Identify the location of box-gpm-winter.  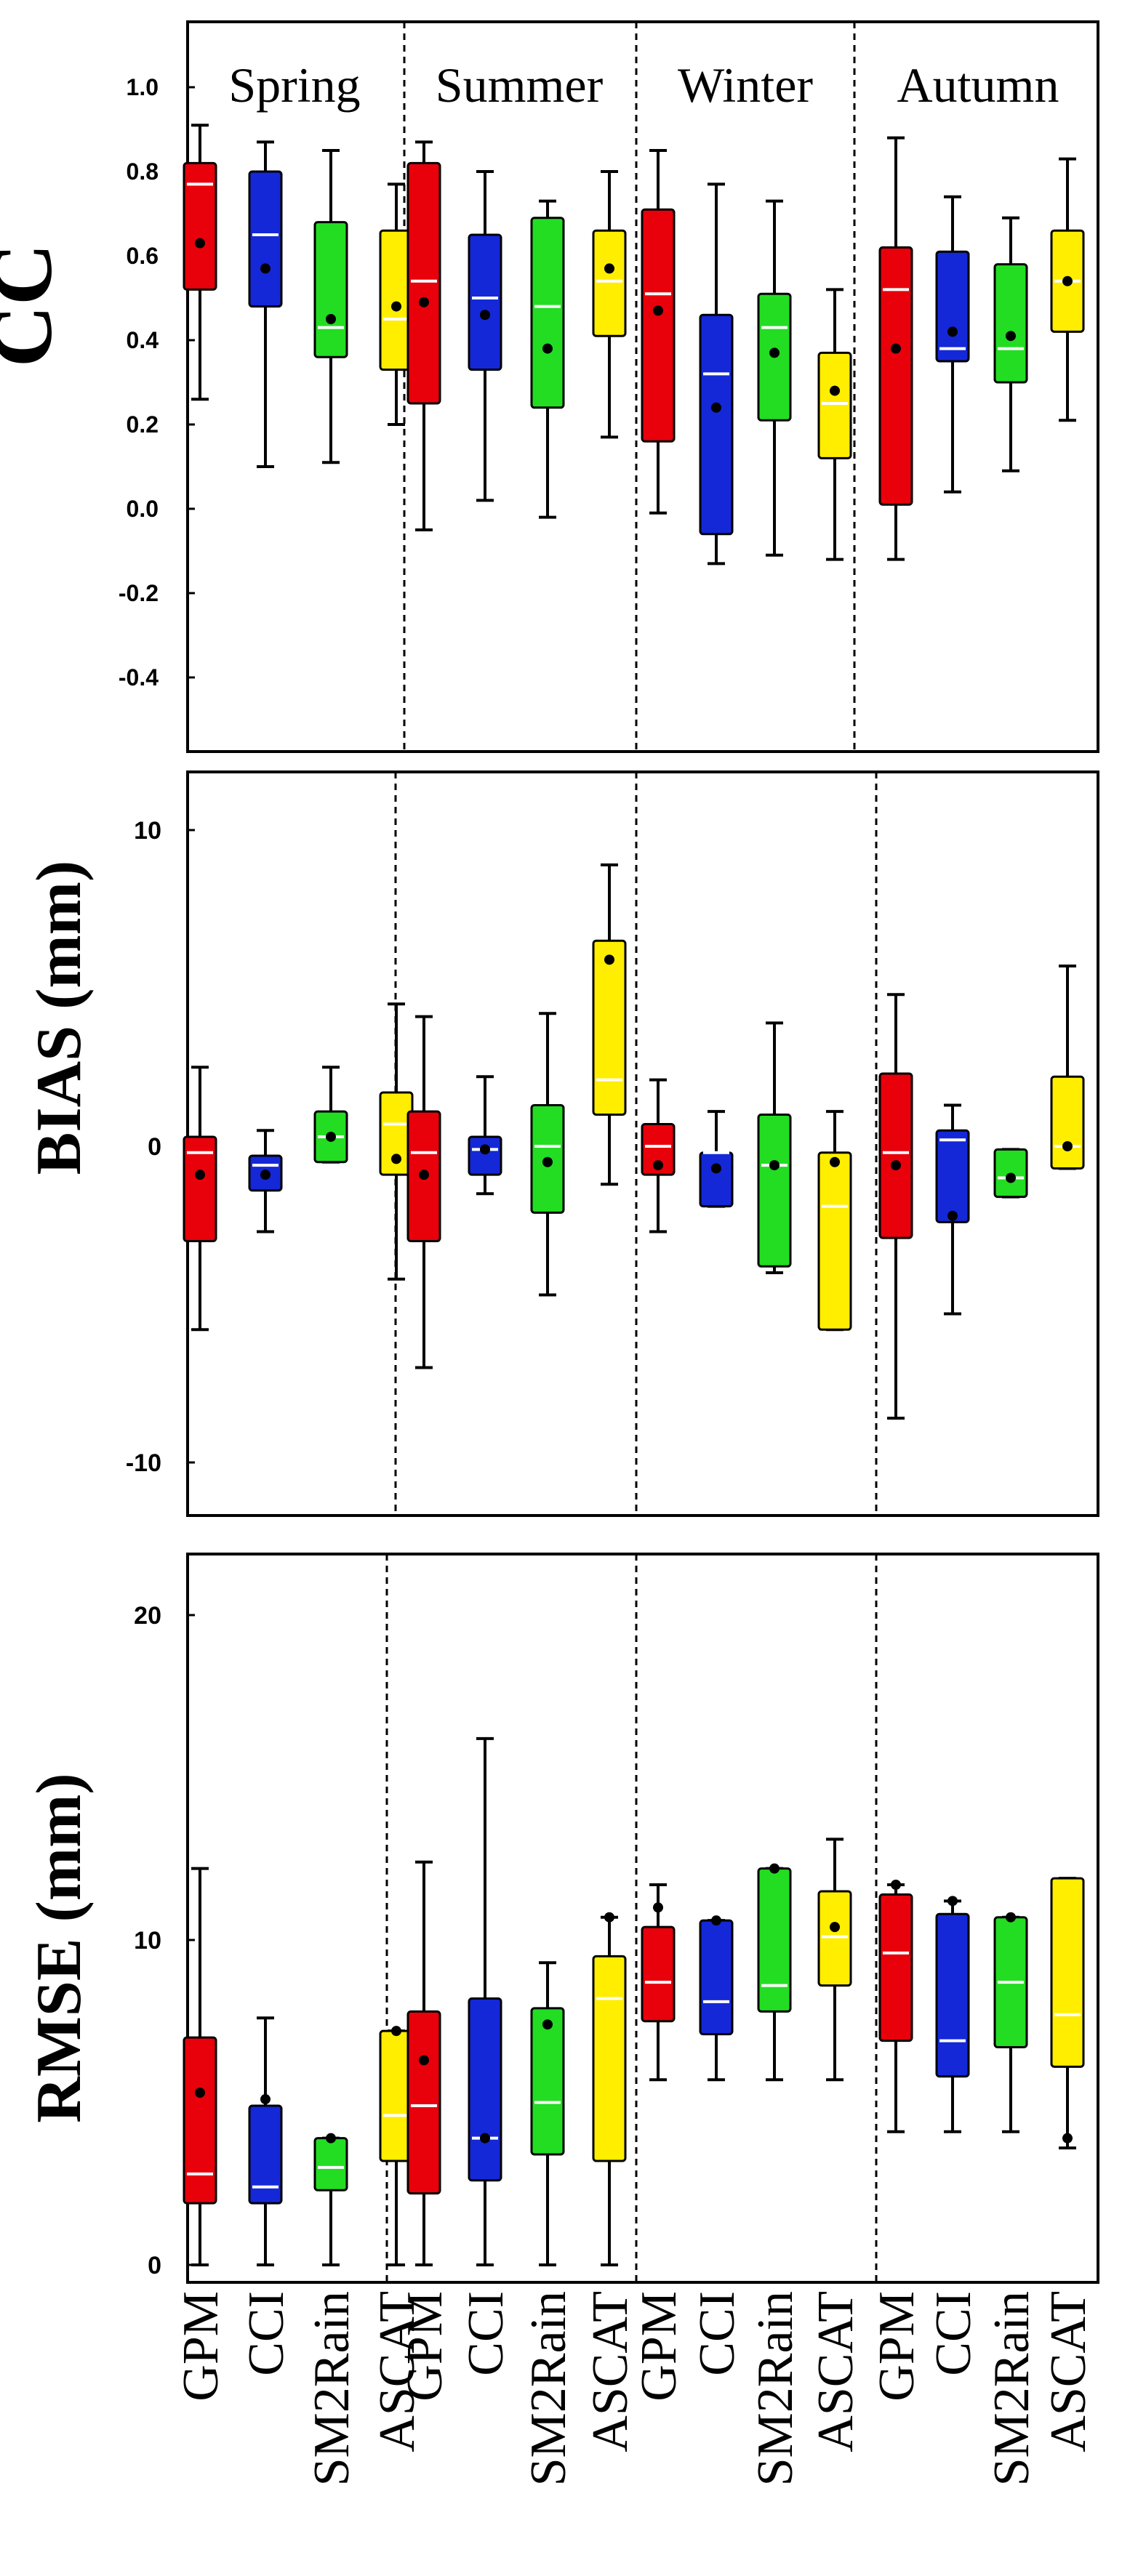
(658, 332).